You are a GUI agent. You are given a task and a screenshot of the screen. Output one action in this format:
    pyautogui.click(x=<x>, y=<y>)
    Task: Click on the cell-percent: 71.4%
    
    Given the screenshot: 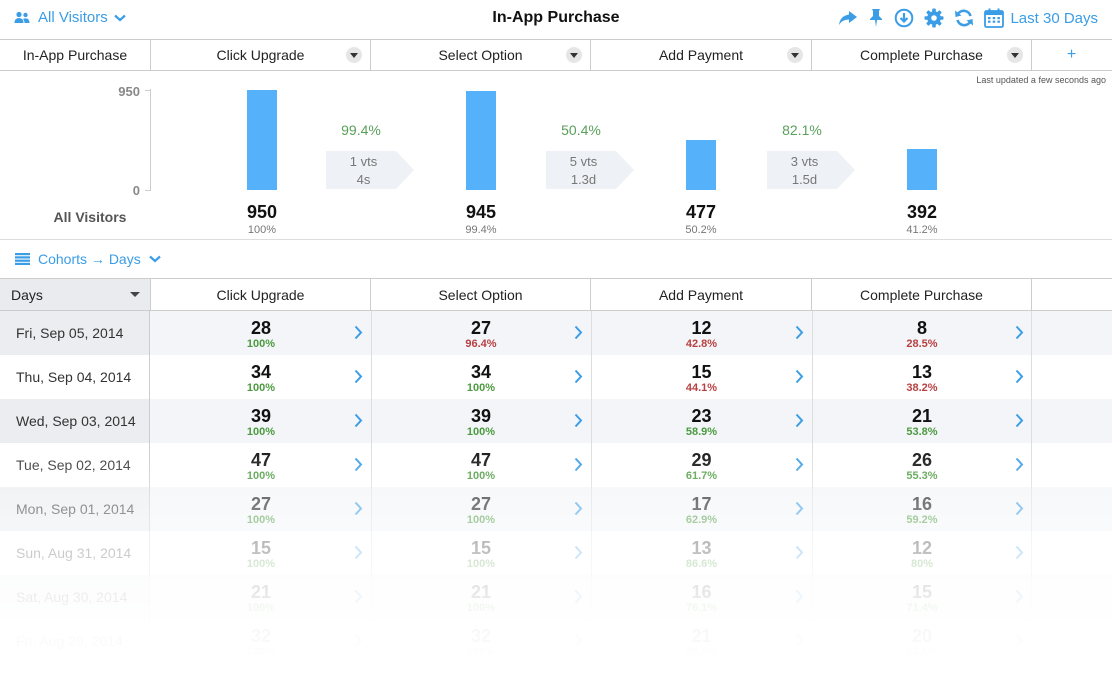 What is the action you would take?
    pyautogui.click(x=922, y=608)
    